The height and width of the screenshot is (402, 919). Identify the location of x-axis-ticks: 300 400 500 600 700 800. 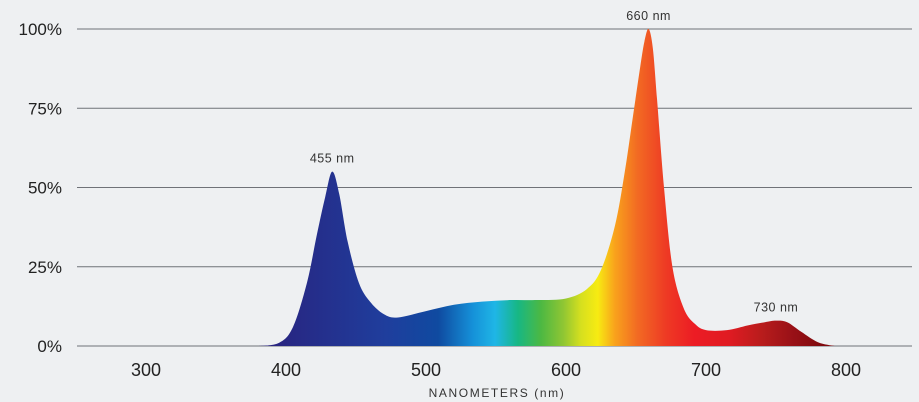
(496, 370).